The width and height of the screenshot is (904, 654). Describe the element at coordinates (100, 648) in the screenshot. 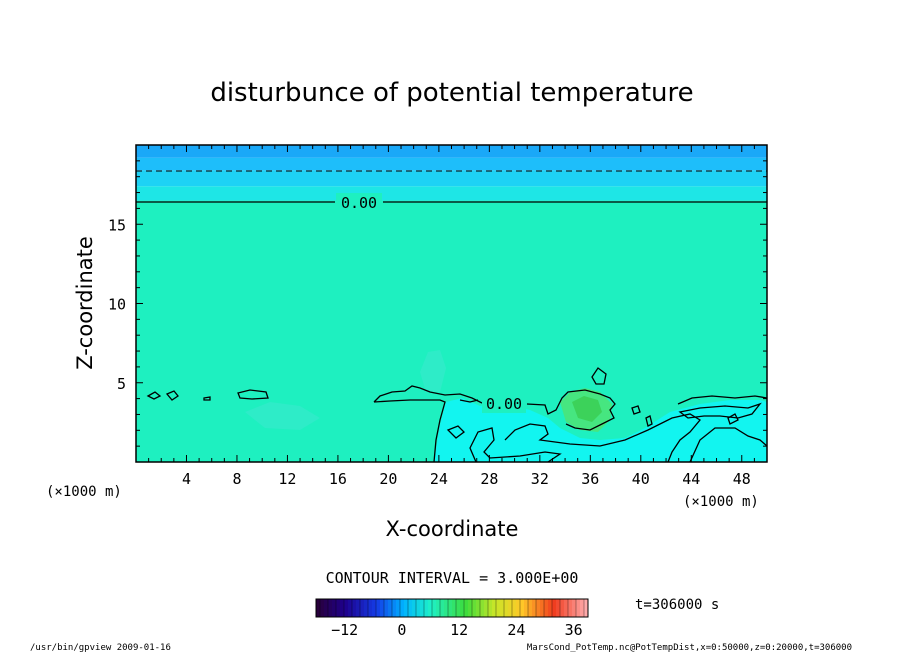

I see `footer-left: /usr/bin/gpview 2009-01-16` at that location.